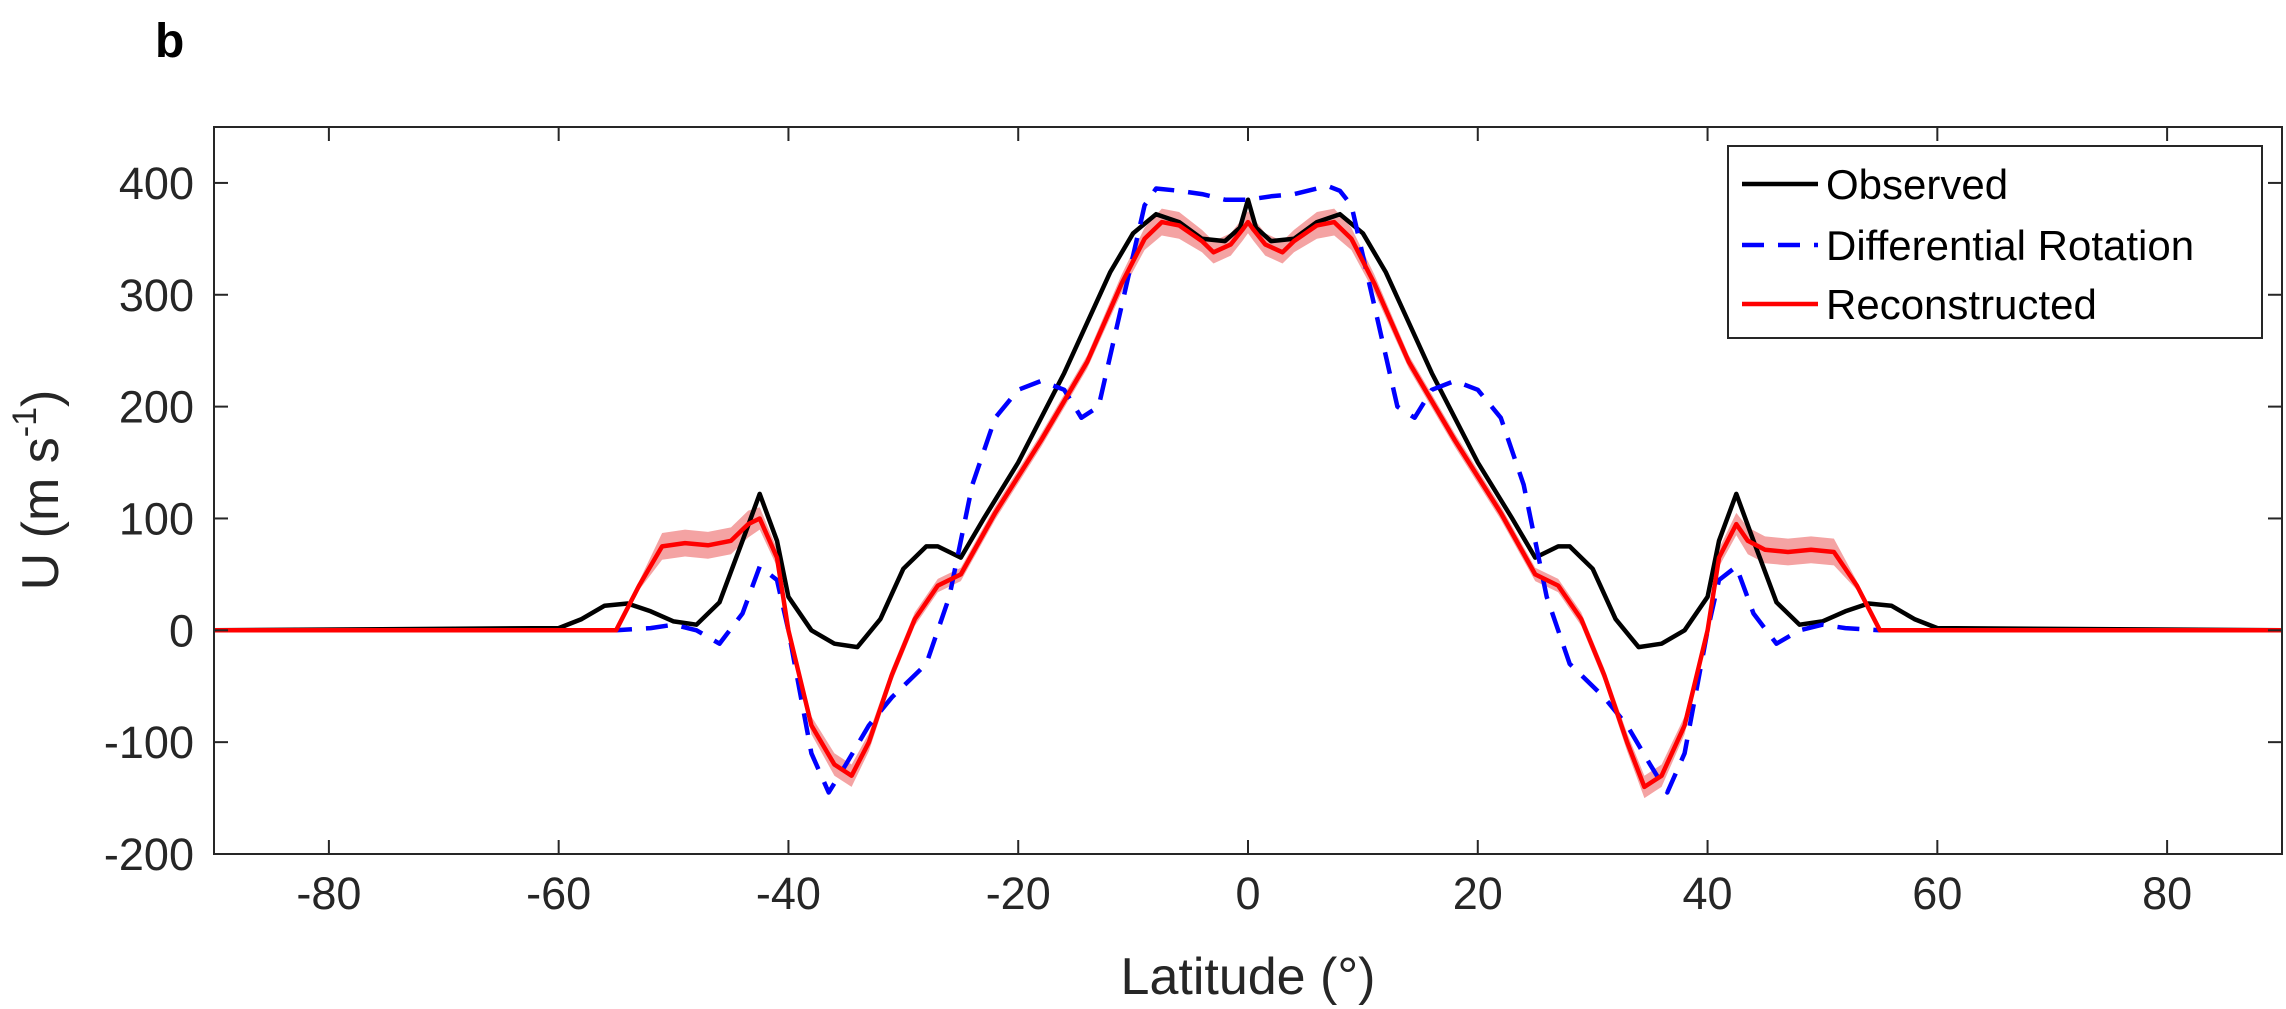  What do you see at coordinates (2010, 245) in the screenshot?
I see `legend-label-differential-rotation: Differential Rotation` at bounding box center [2010, 245].